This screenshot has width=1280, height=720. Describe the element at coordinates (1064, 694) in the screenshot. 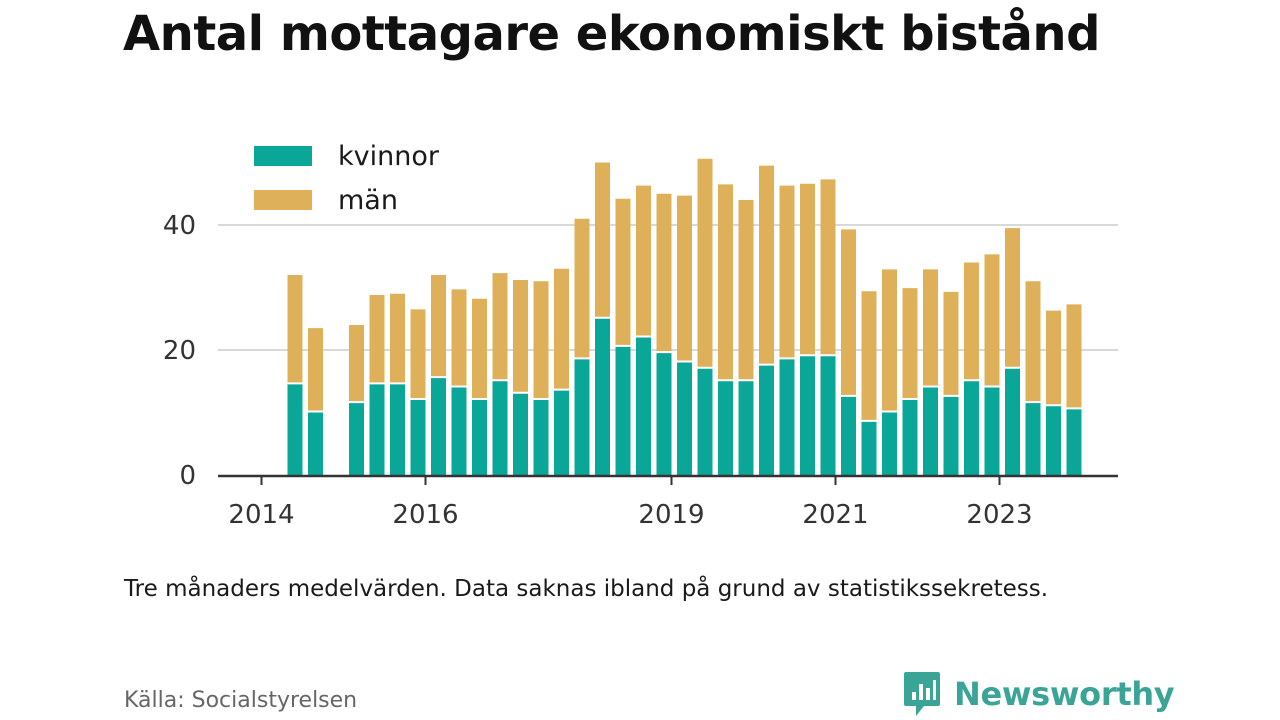

I see `brand-name: Newsworthy` at that location.